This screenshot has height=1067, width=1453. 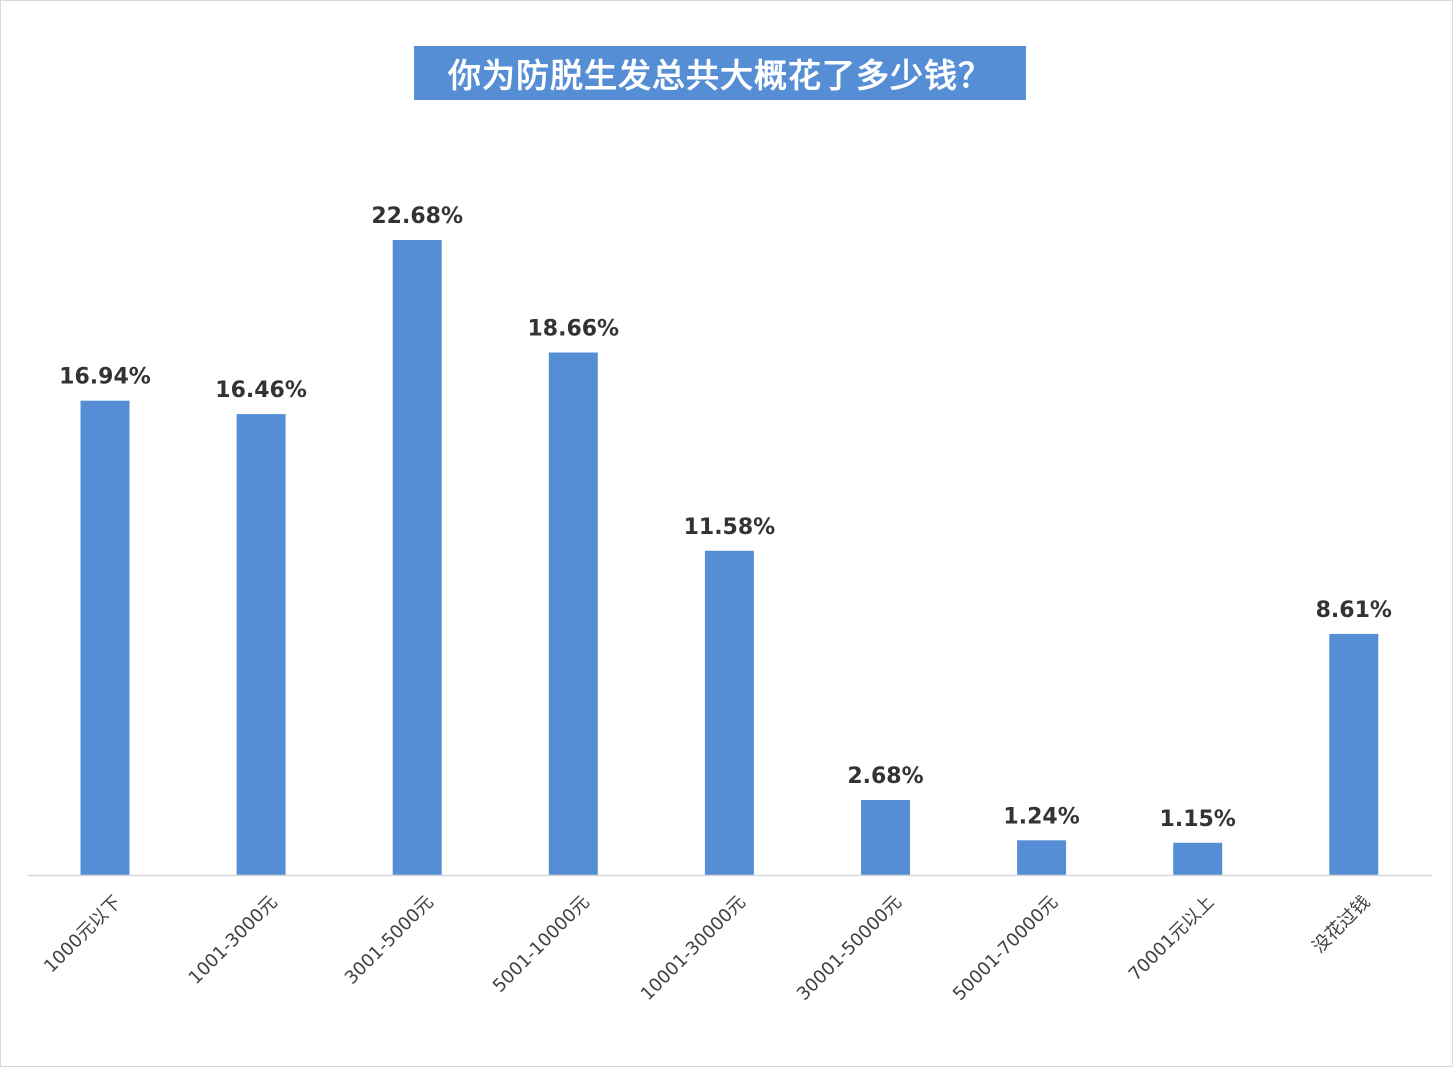 I want to click on category-label-6: 30001-50000元, so click(x=849, y=948).